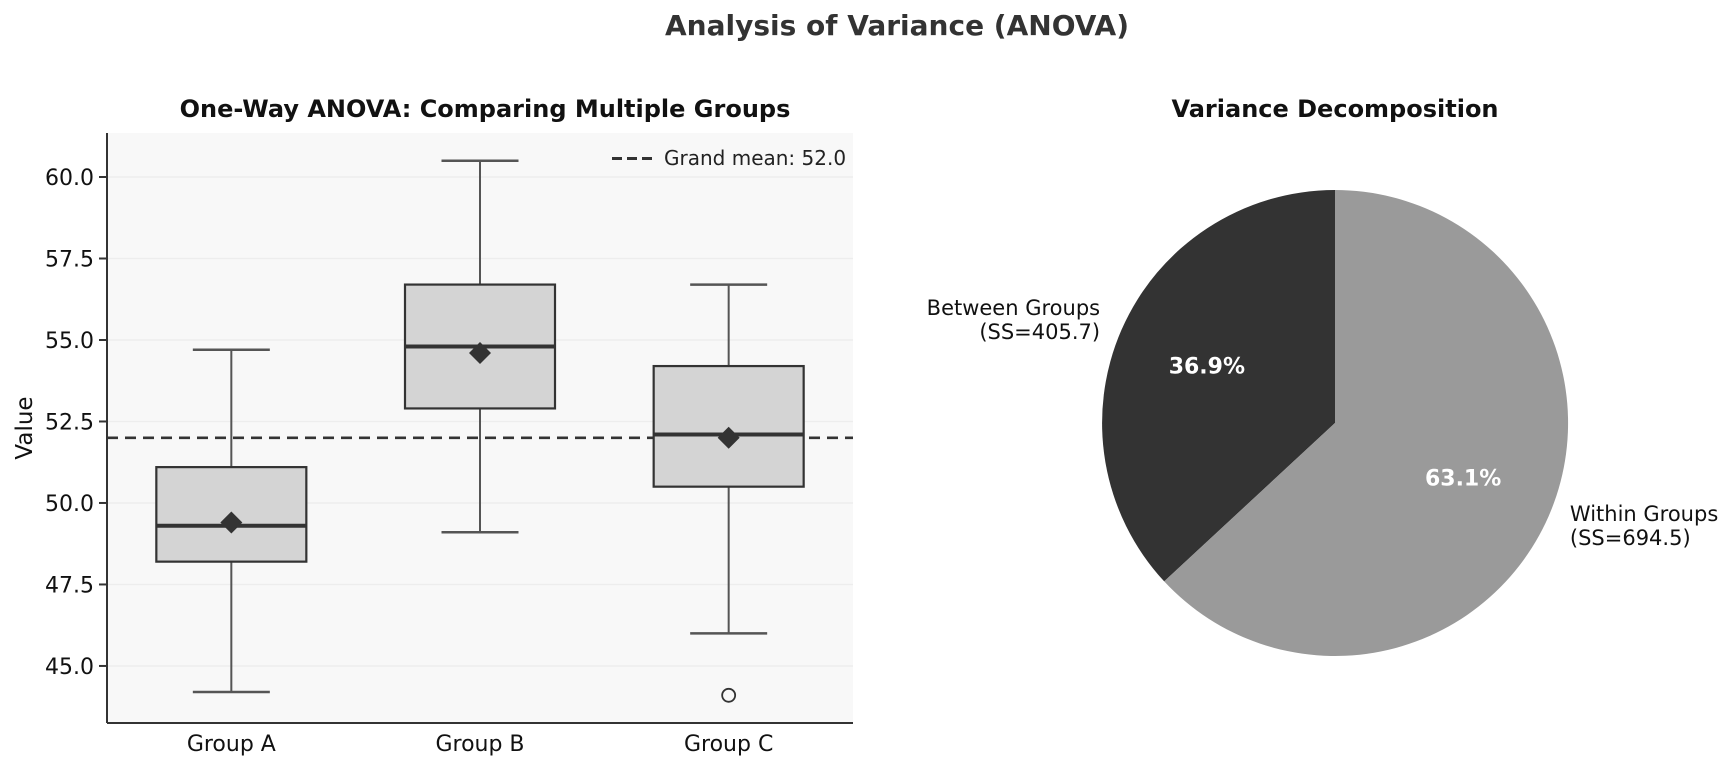  I want to click on y-tick-label: 55.0, so click(69, 341).